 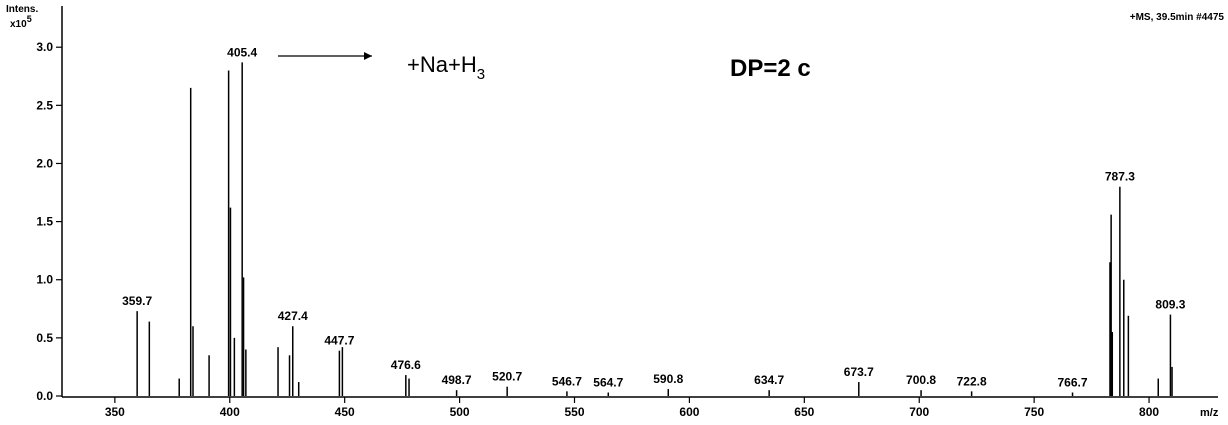 What do you see at coordinates (345, 412) in the screenshot?
I see `x-tick-label: 450` at bounding box center [345, 412].